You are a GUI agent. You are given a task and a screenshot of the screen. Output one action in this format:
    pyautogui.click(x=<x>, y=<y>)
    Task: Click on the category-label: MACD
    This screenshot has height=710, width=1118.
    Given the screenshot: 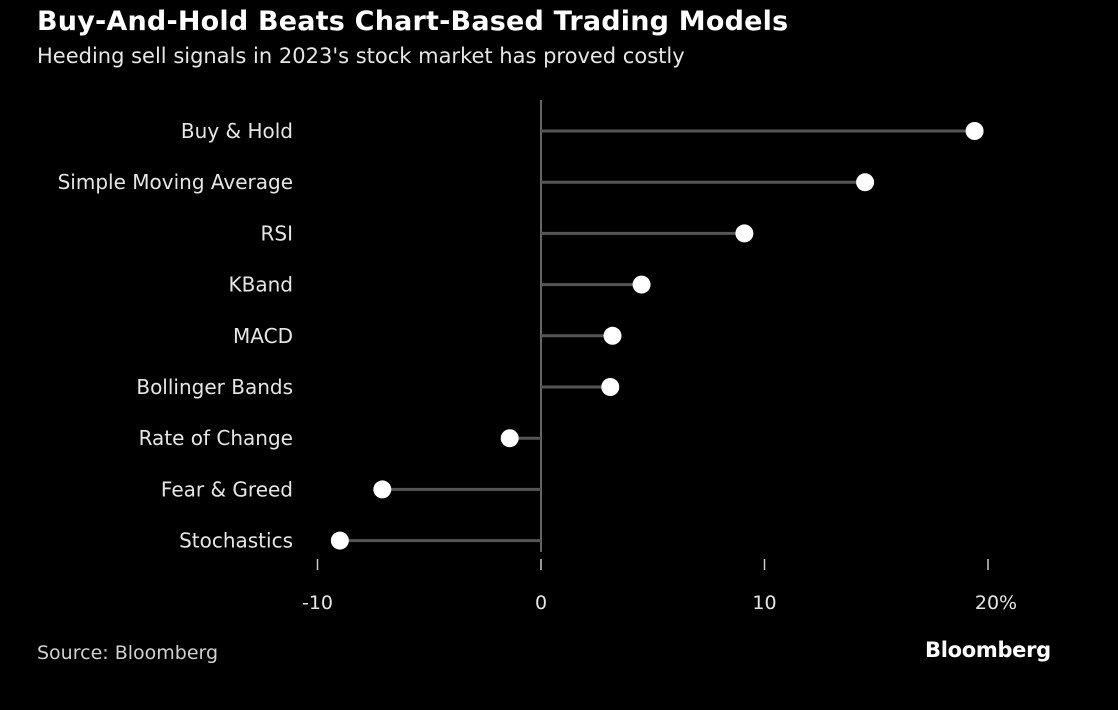 What is the action you would take?
    pyautogui.click(x=263, y=336)
    